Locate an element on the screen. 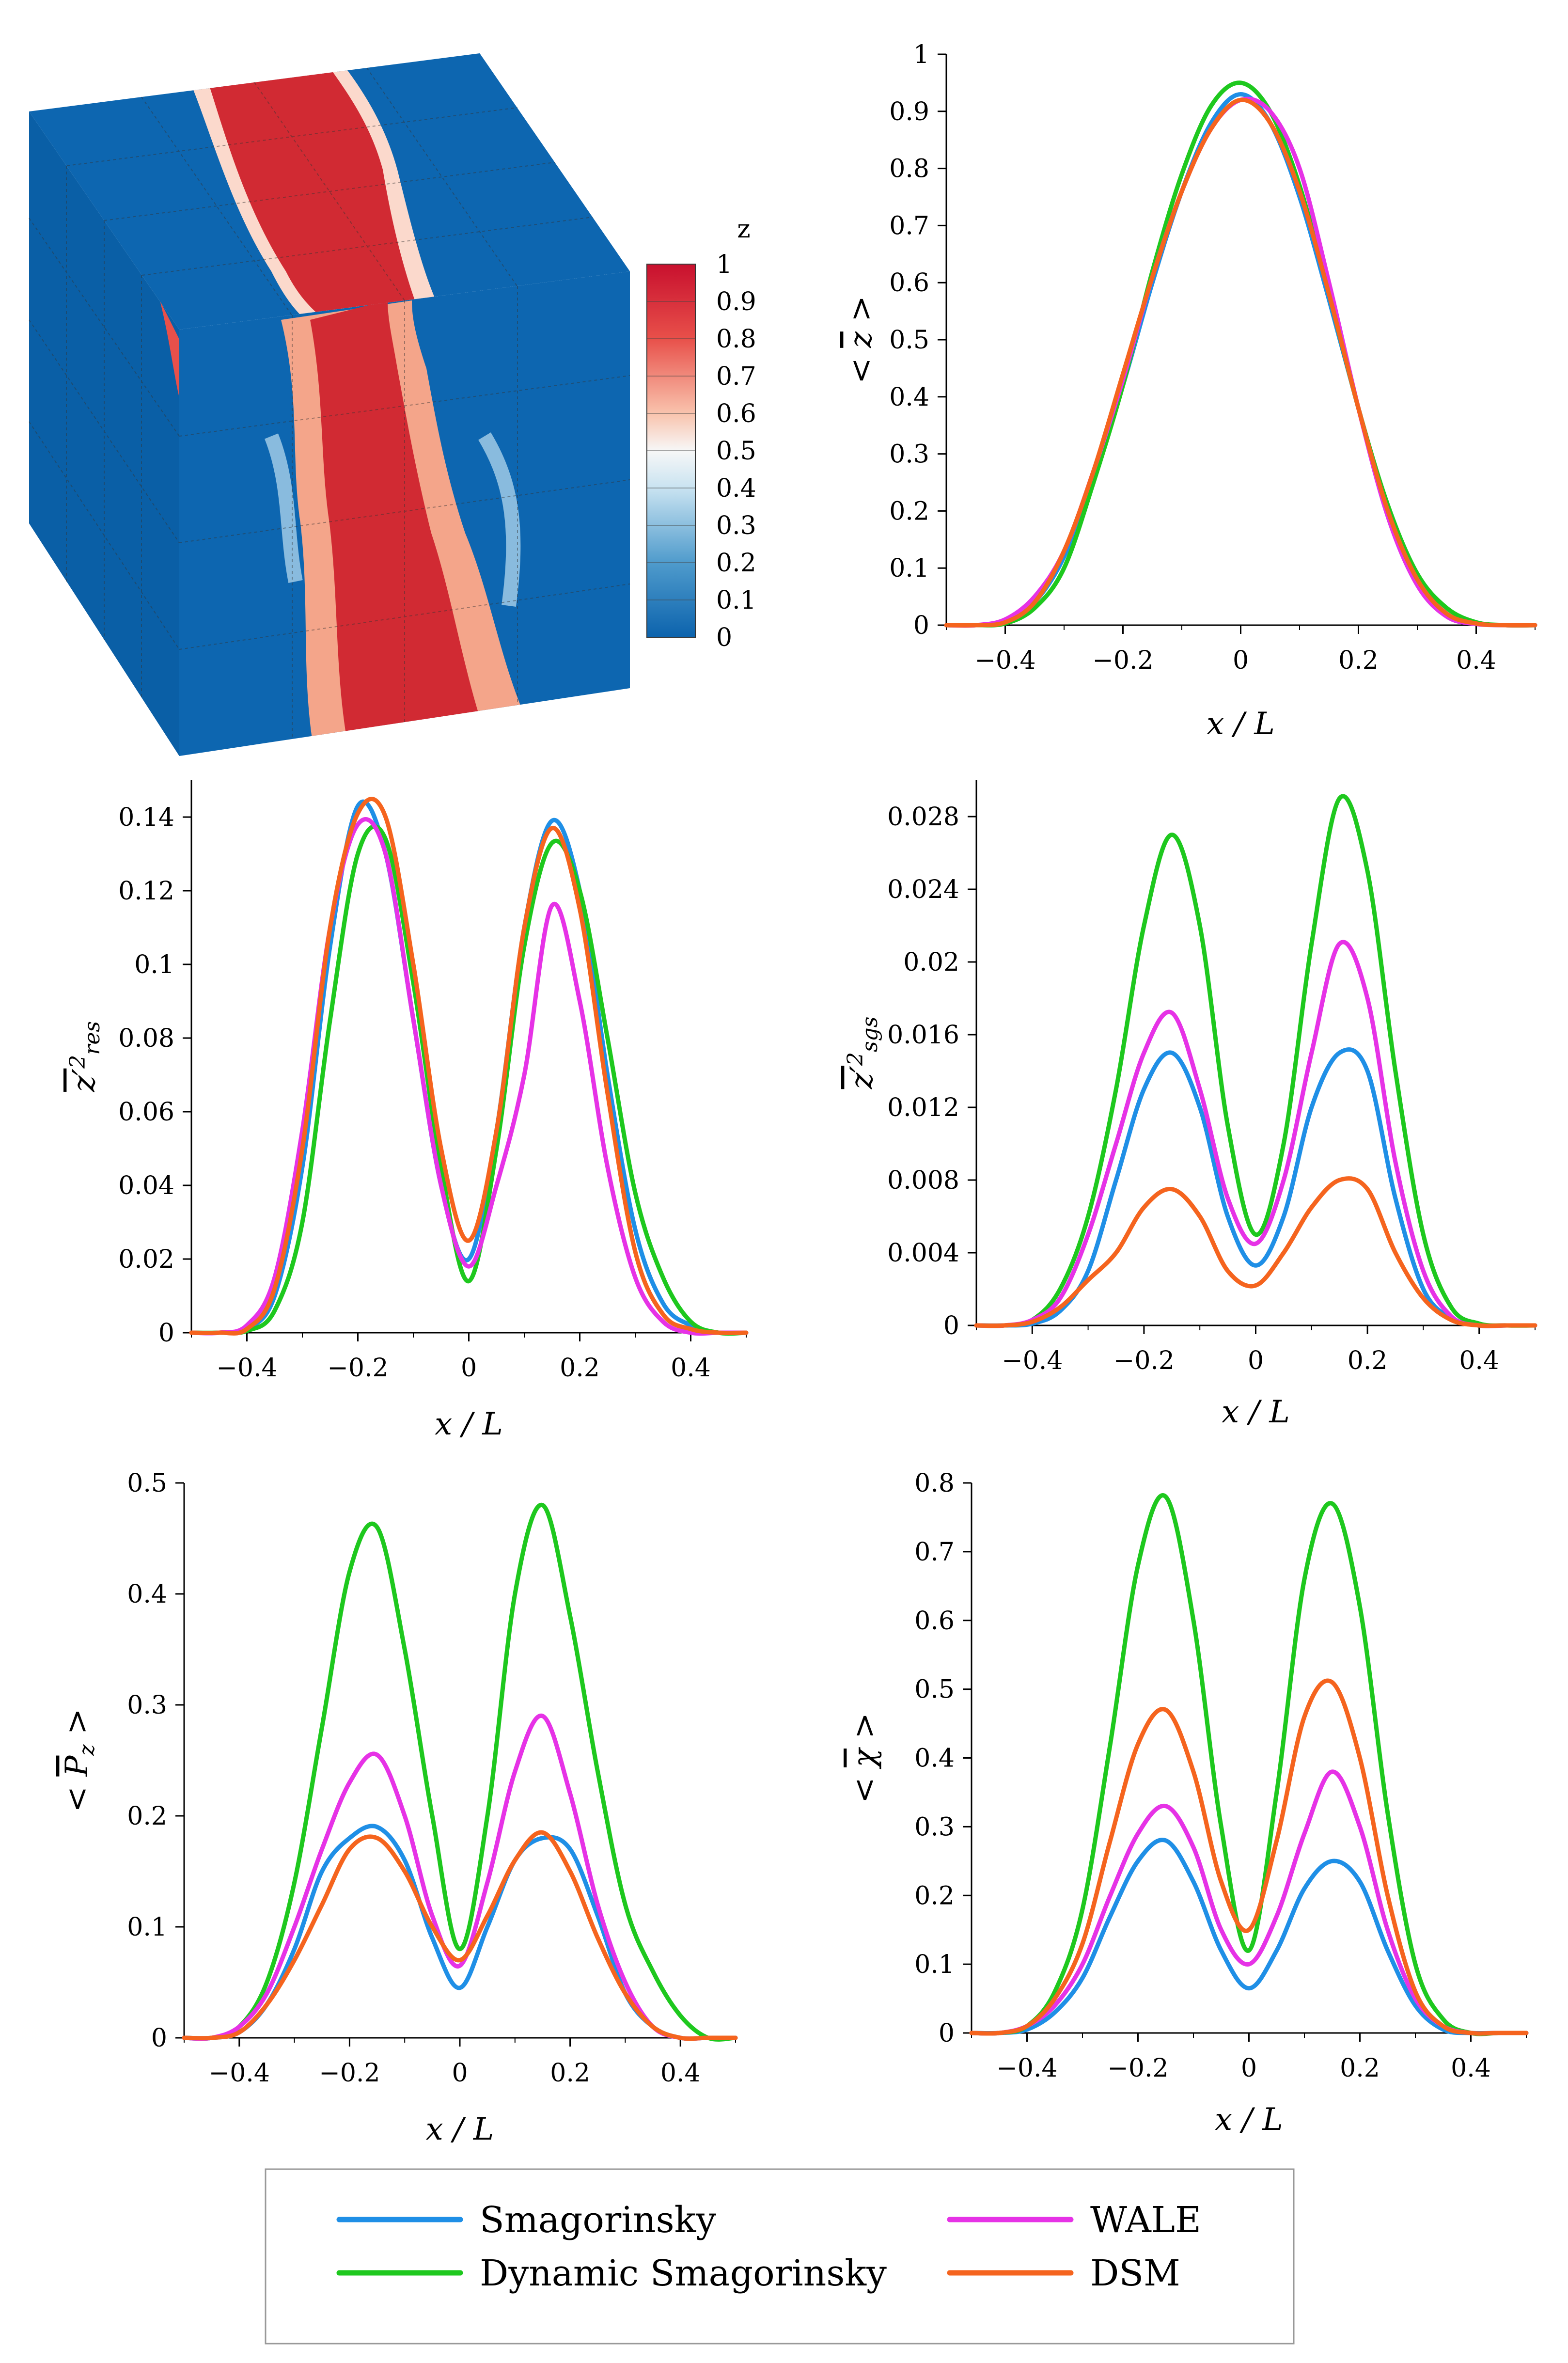  legend: Smagorinsky WALE Dynamic Smagorinsky DSM is located at coordinates (780, 2256).